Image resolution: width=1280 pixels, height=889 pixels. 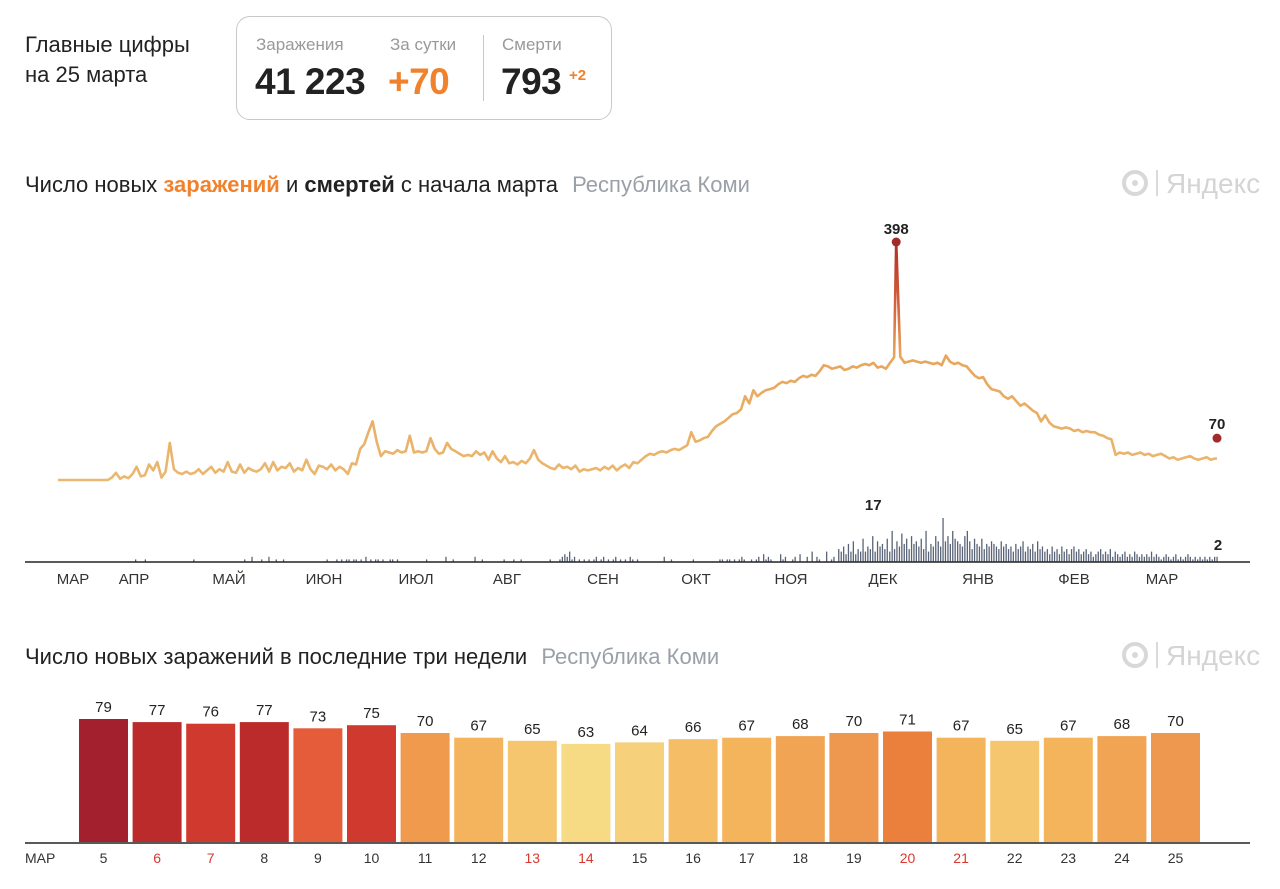 I want to click on bar-day-label: 12, so click(x=479, y=858).